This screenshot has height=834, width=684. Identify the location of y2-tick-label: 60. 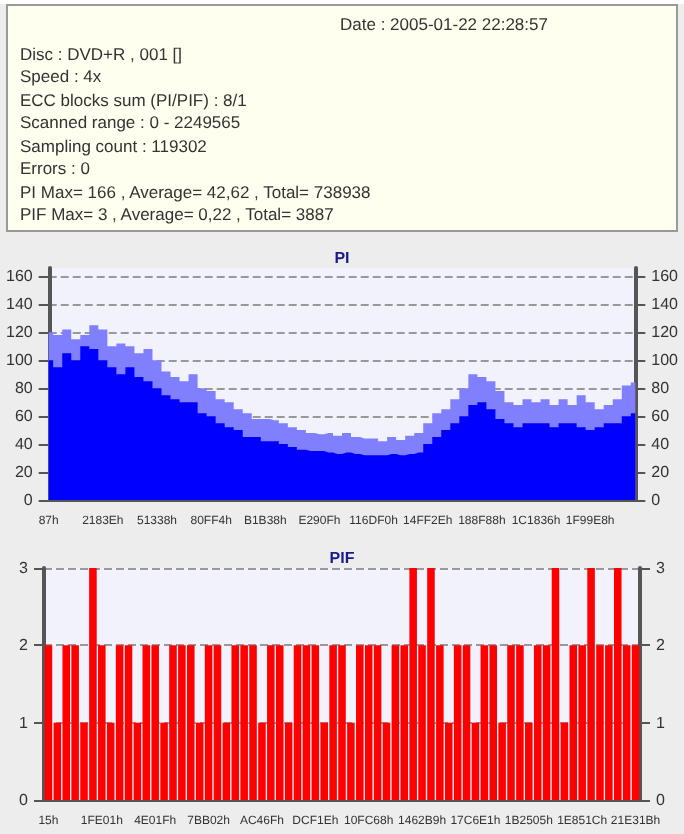
(661, 416).